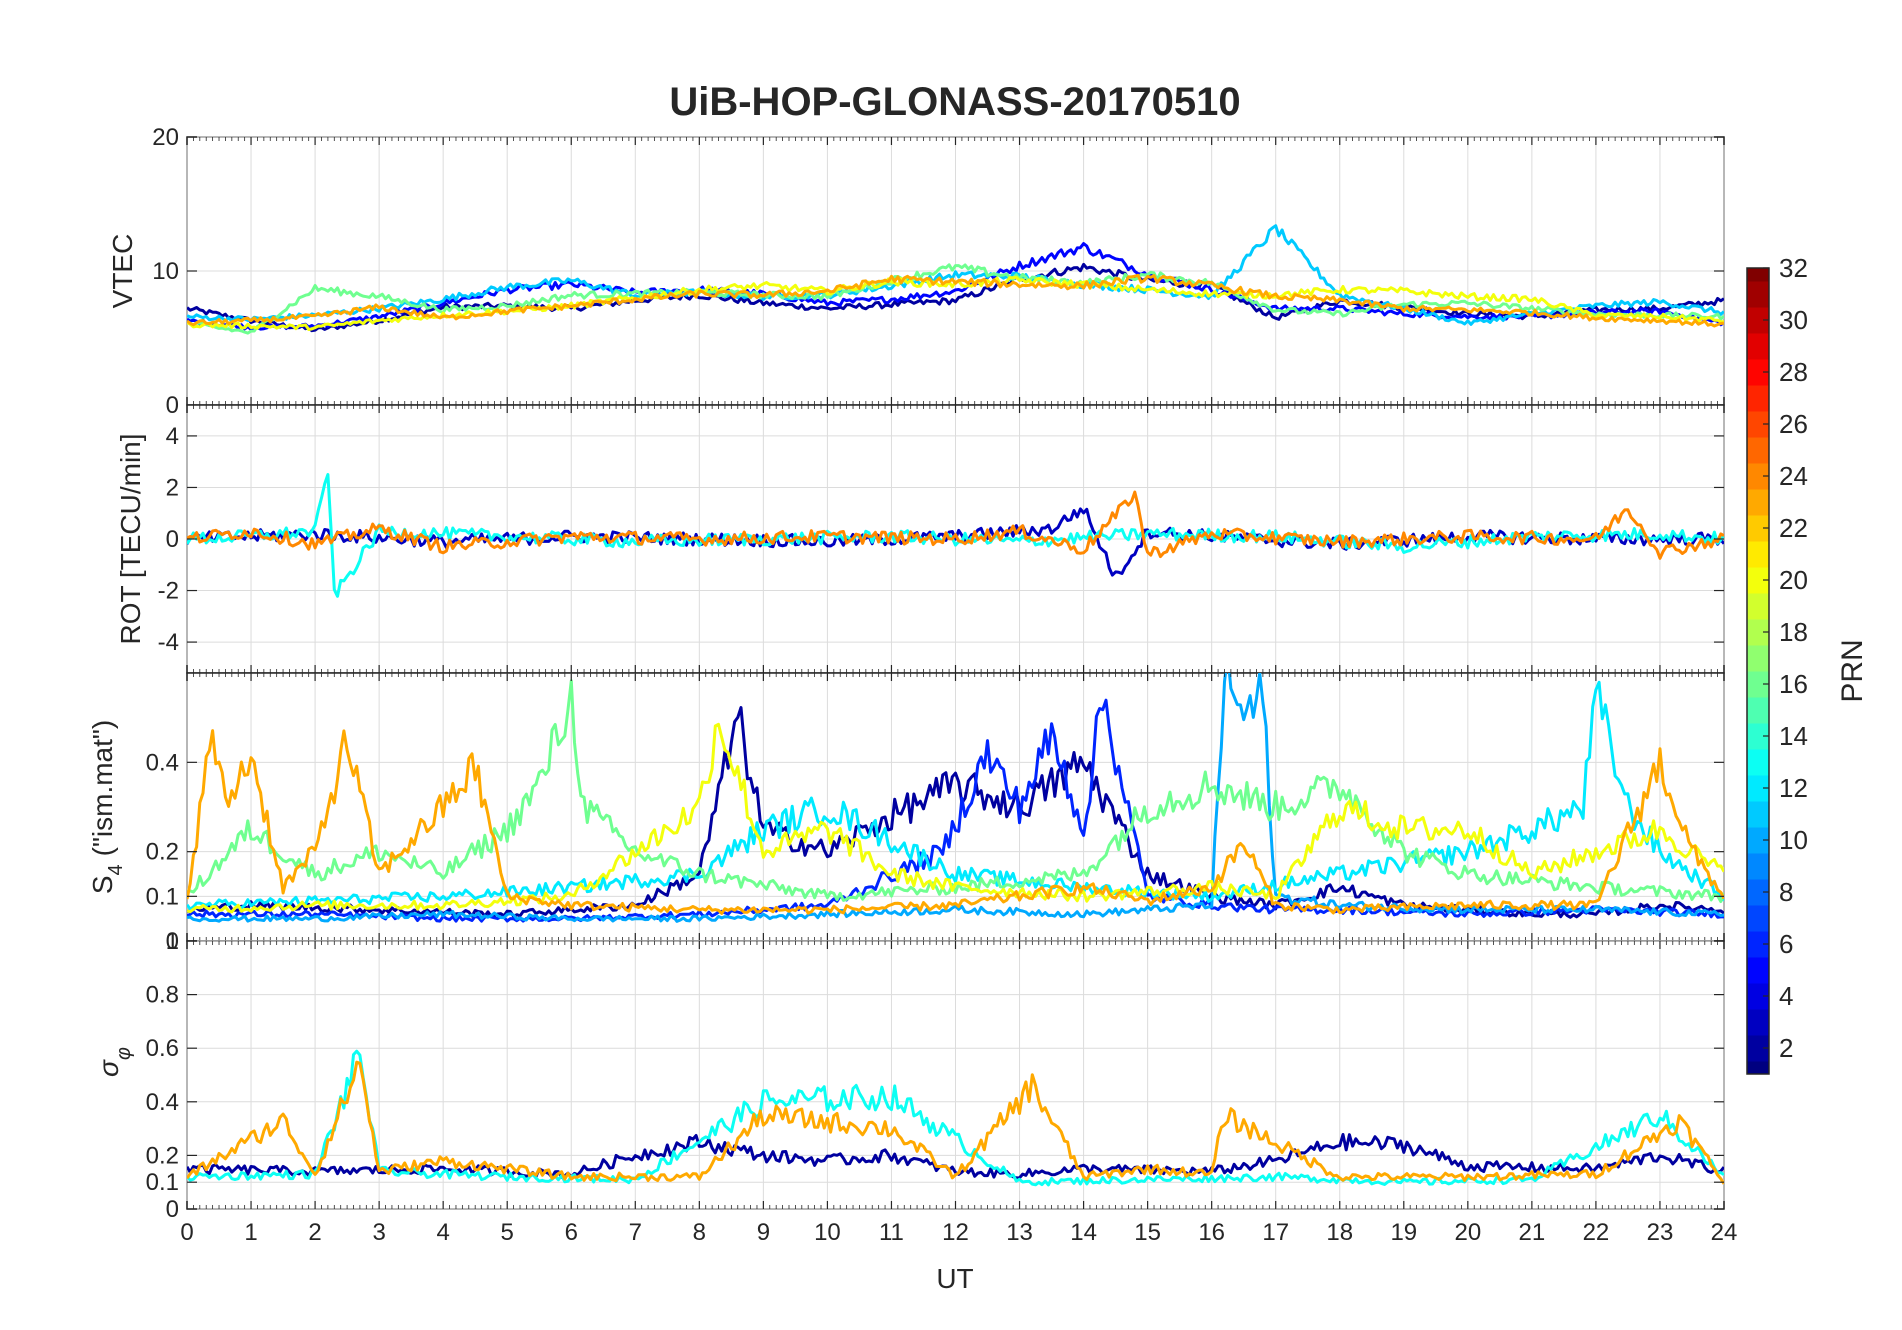 The width and height of the screenshot is (1902, 1330). I want to click on series-sigma_phi, so click(955, 1118).